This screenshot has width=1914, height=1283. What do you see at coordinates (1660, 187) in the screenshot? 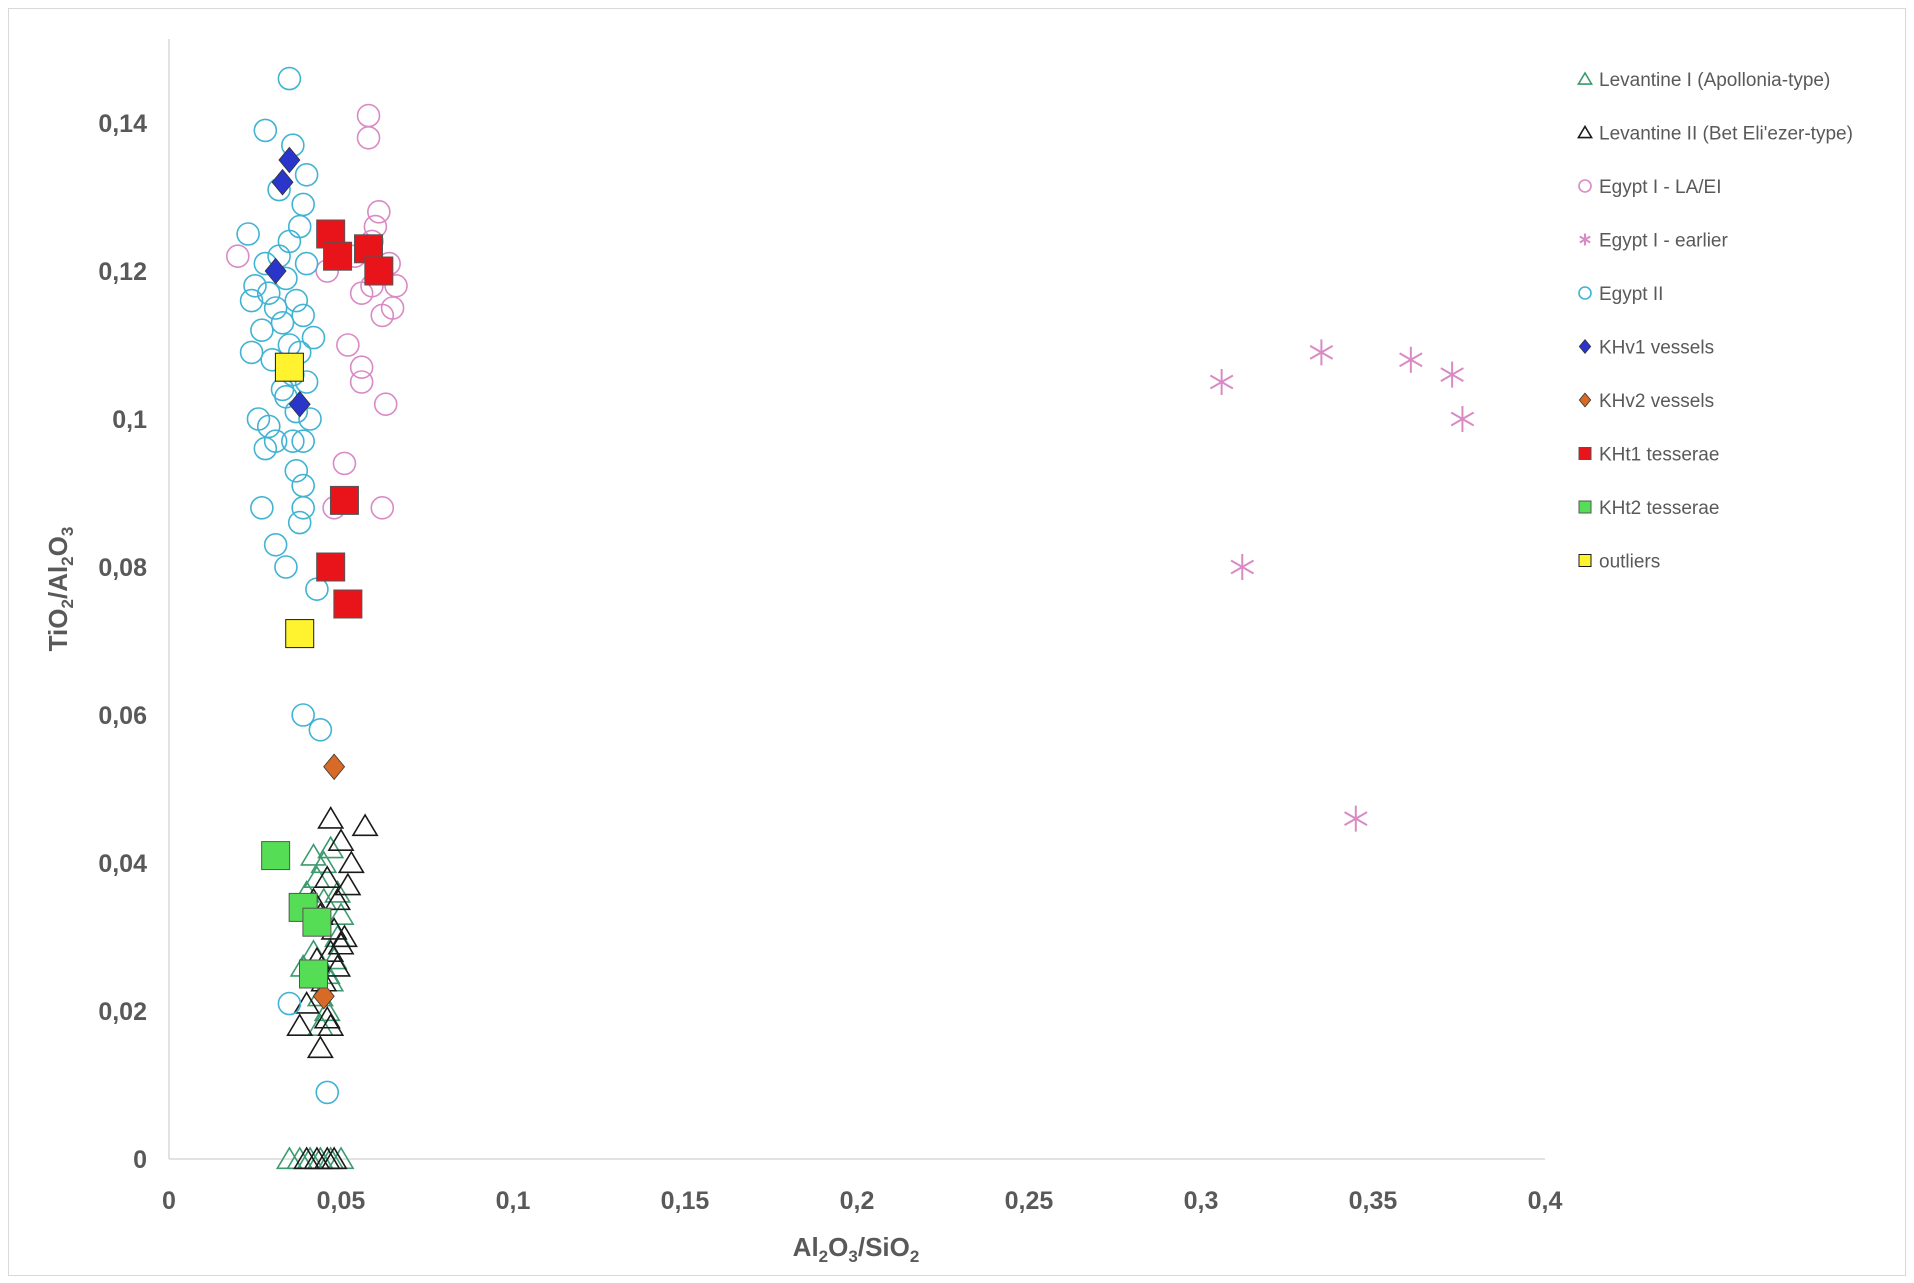
I see `legend-label: Egypt I - LA/EI` at bounding box center [1660, 187].